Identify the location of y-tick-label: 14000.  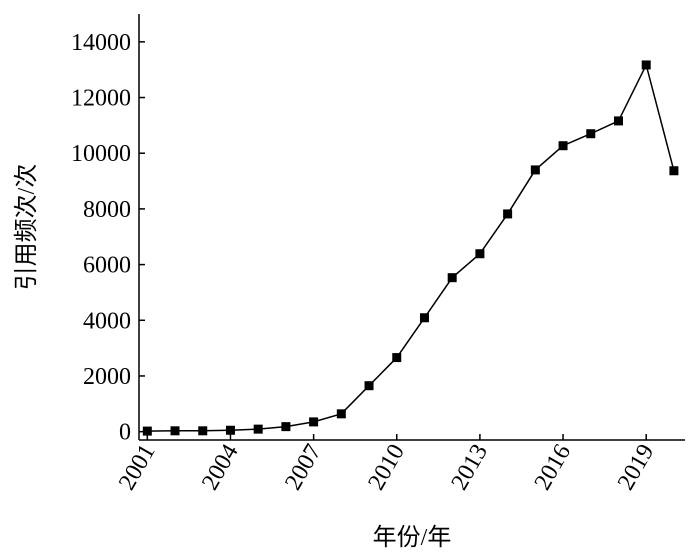
(101, 43).